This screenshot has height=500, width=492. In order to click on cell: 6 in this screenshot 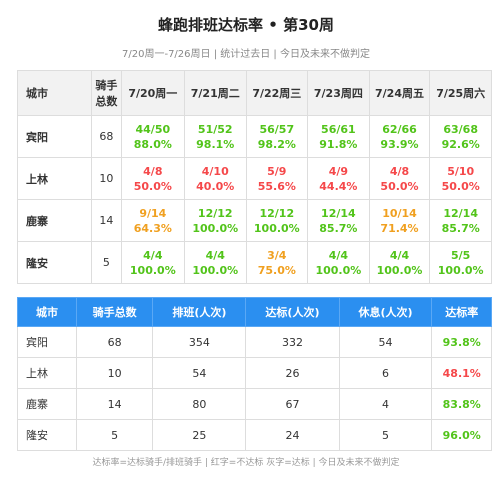, I will do `click(385, 373)`.